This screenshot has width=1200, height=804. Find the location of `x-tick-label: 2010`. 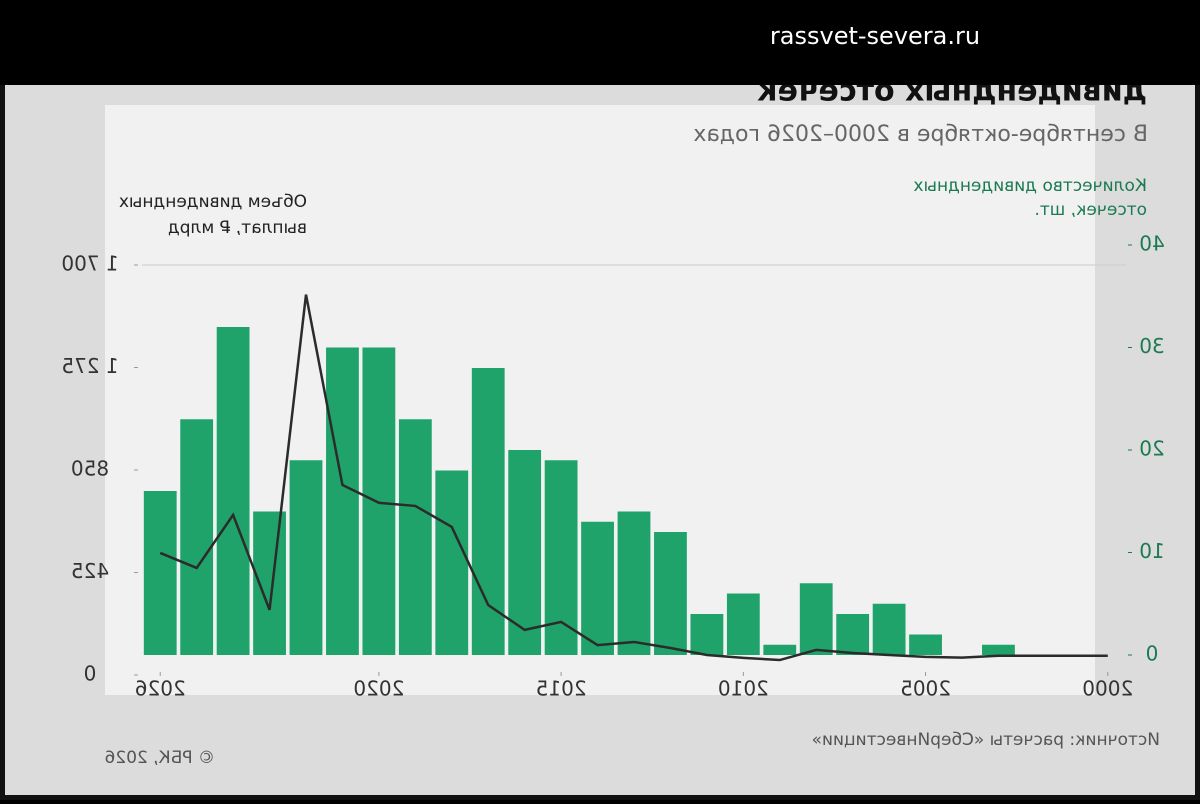

x-tick-label: 2010 is located at coordinates (743, 689).